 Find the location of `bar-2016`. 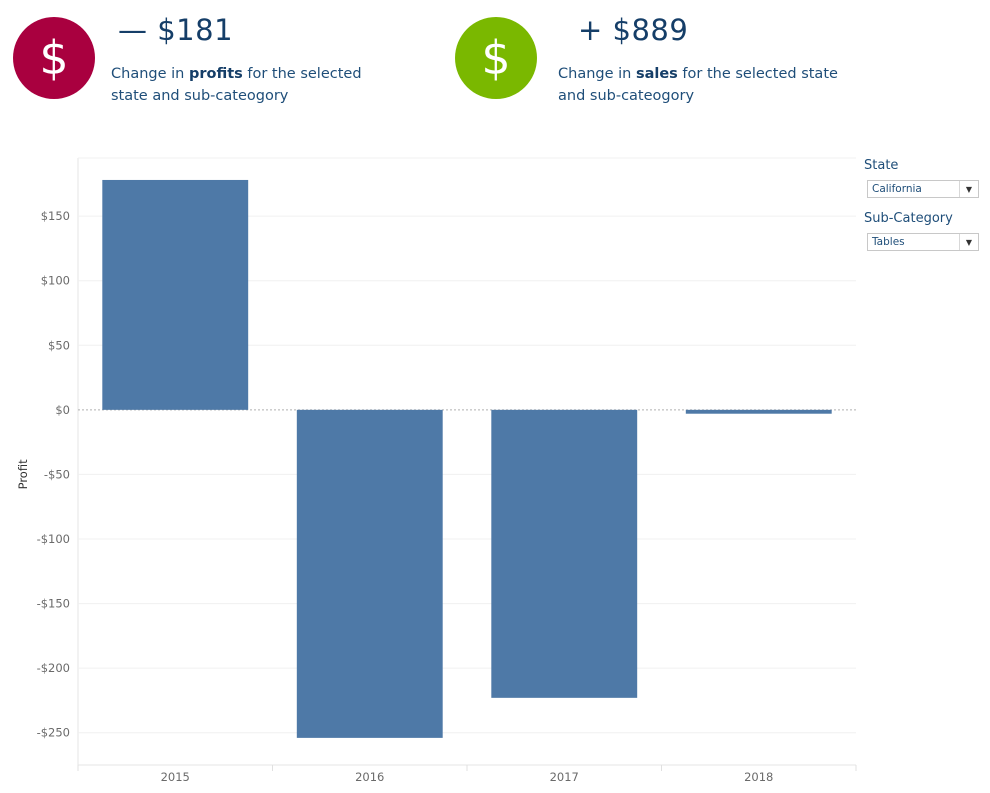

bar-2016 is located at coordinates (369, 573).